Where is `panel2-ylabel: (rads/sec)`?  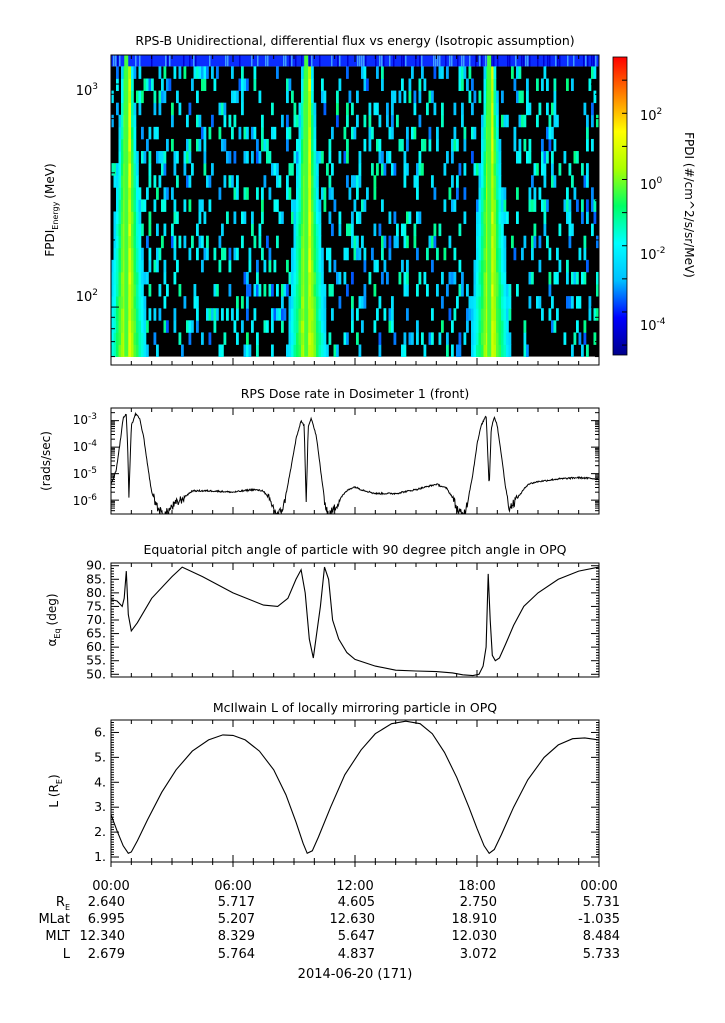
panel2-ylabel: (rads/sec) is located at coordinates (46, 461).